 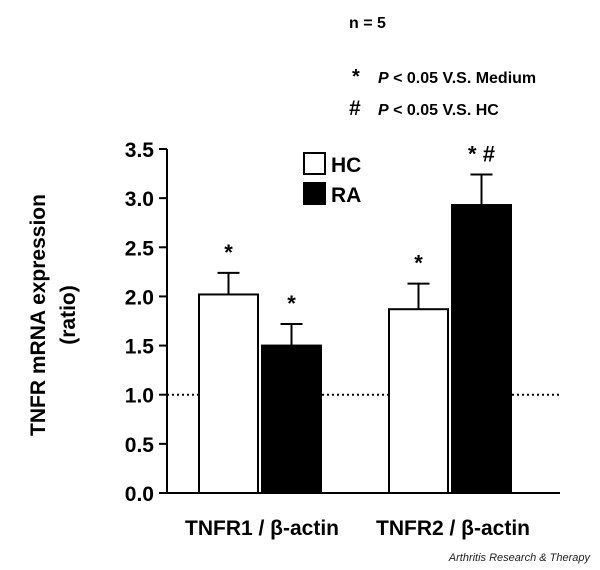 What do you see at coordinates (314, 163) in the screenshot?
I see `legend-swatch-hc` at bounding box center [314, 163].